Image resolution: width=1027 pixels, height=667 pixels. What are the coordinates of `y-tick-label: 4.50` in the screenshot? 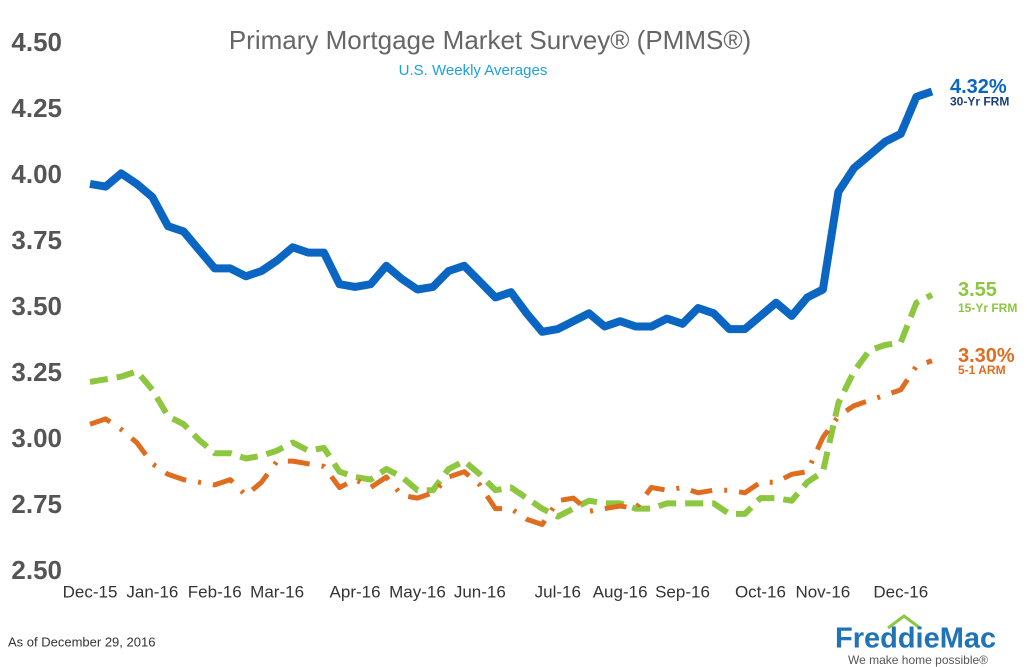 It's located at (36, 42).